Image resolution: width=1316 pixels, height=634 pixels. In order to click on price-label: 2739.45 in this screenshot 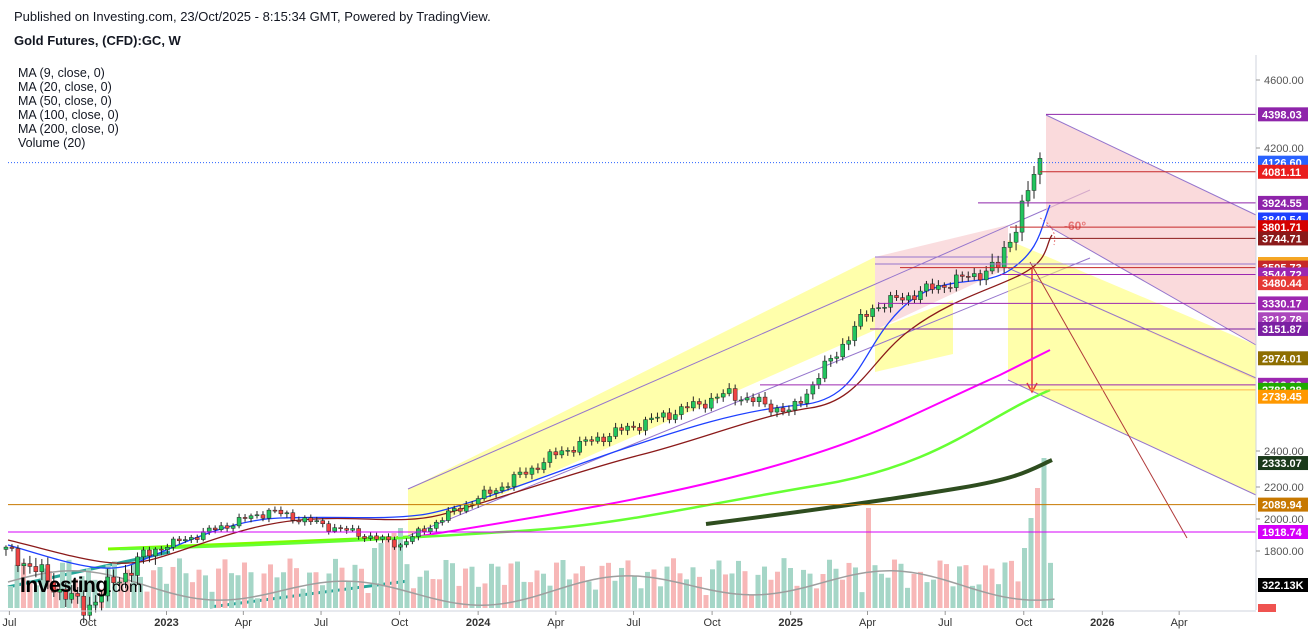, I will do `click(1283, 396)`.